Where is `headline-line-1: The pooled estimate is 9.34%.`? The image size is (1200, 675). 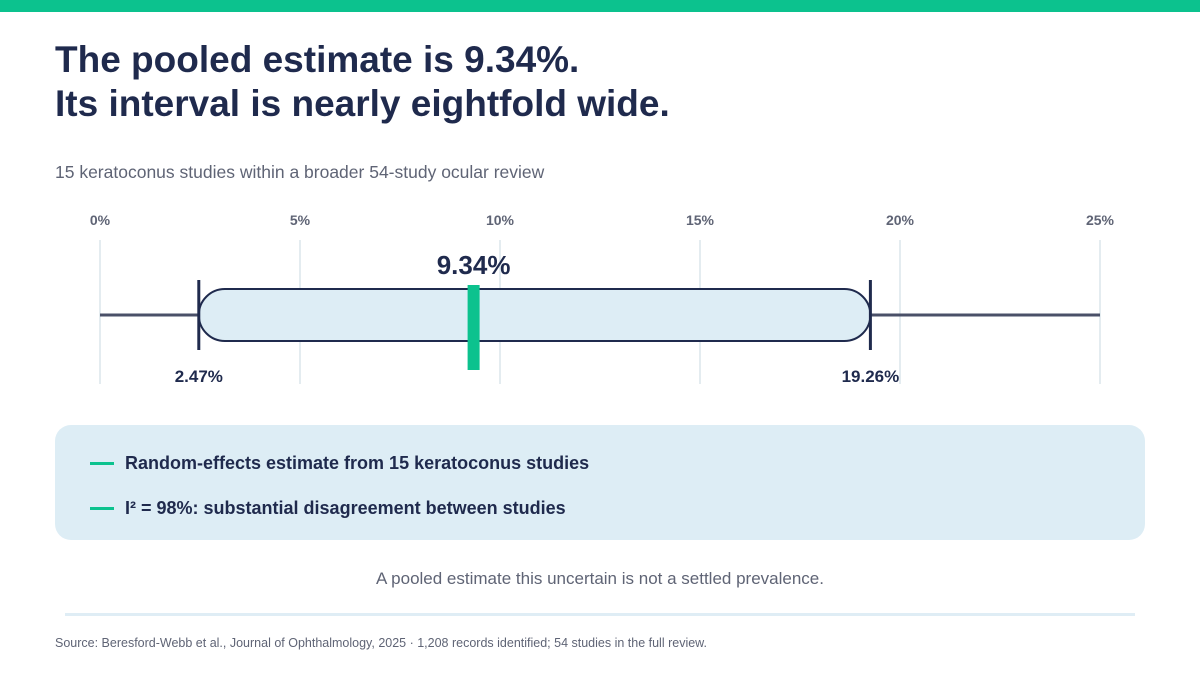 headline-line-1: The pooled estimate is 9.34%. is located at coordinates (317, 59).